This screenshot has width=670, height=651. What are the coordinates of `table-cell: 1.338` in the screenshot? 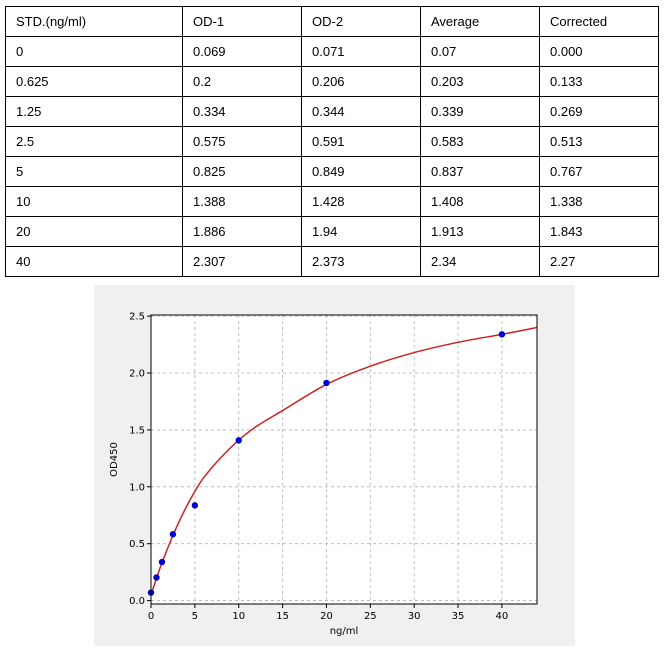 It's located at (599, 201).